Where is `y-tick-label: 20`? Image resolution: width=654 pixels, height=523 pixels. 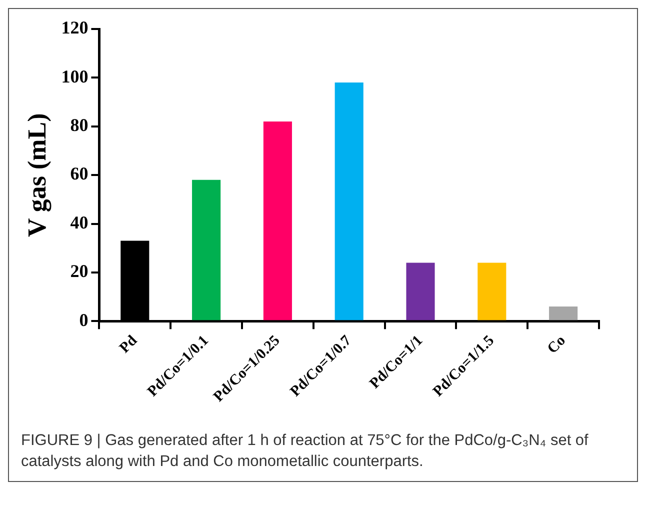 y-tick-label: 20 is located at coordinates (79, 271).